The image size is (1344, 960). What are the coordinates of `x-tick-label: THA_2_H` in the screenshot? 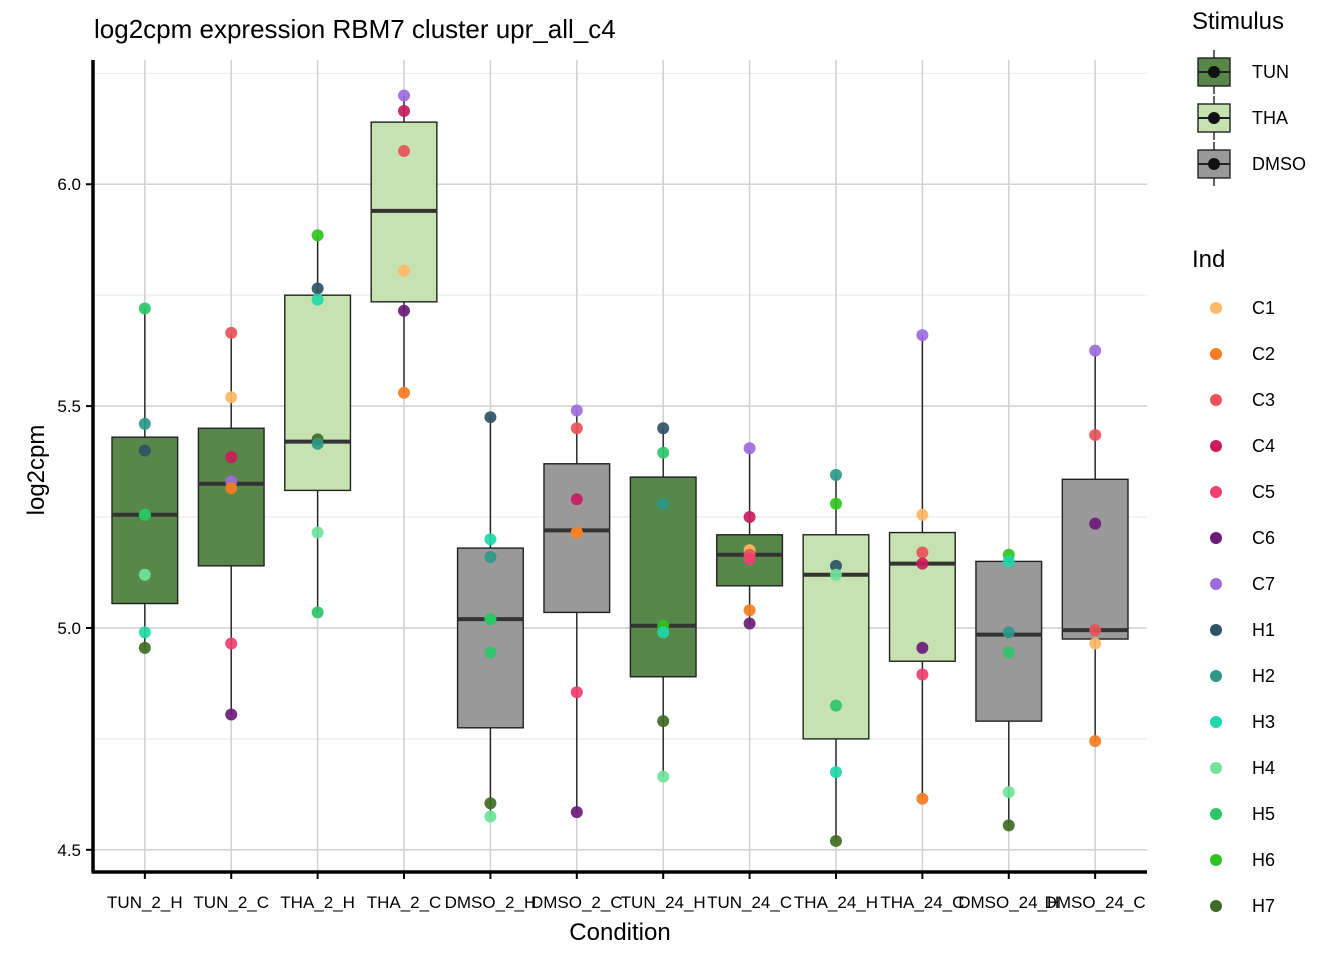 It's located at (317, 902).